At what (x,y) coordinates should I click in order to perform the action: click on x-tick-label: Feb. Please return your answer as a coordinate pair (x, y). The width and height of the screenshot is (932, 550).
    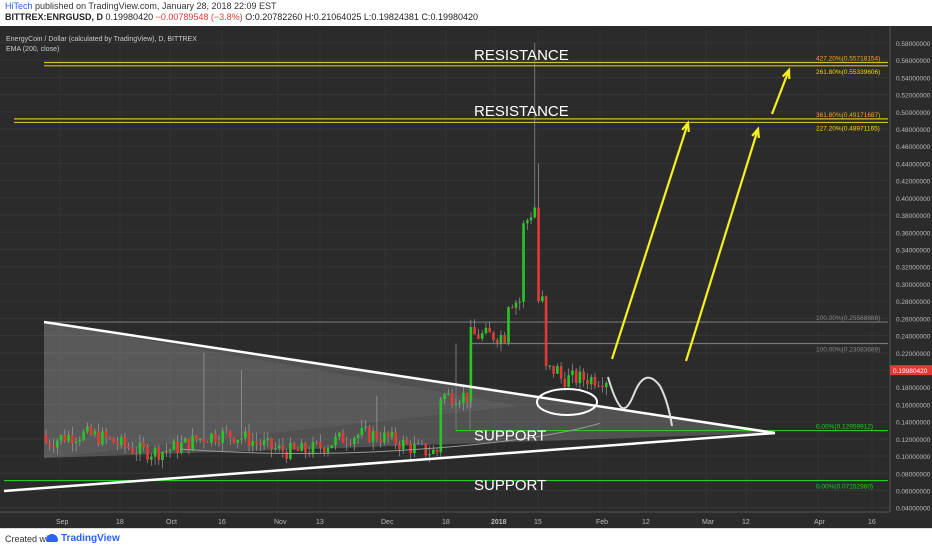
    Looking at the image, I should click on (602, 522).